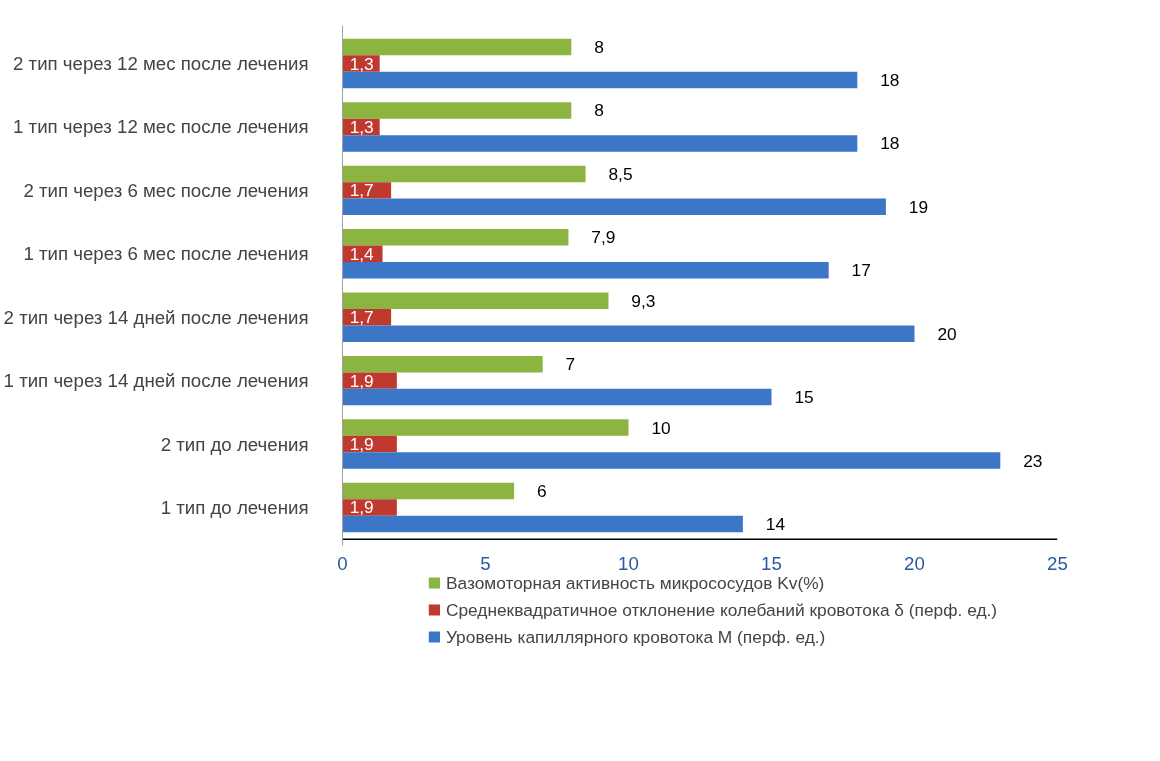  What do you see at coordinates (721, 609) in the screenshot?
I see `legend-label: Среднеквадратичное отклонение колебаний кровотока δ (перф. ед.)` at bounding box center [721, 609].